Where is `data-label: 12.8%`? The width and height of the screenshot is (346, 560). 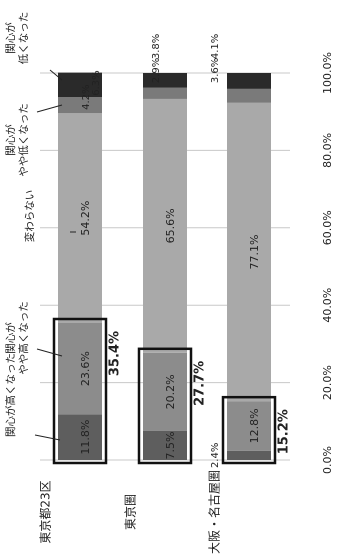
data-label: 12.8% is located at coordinates (254, 425).